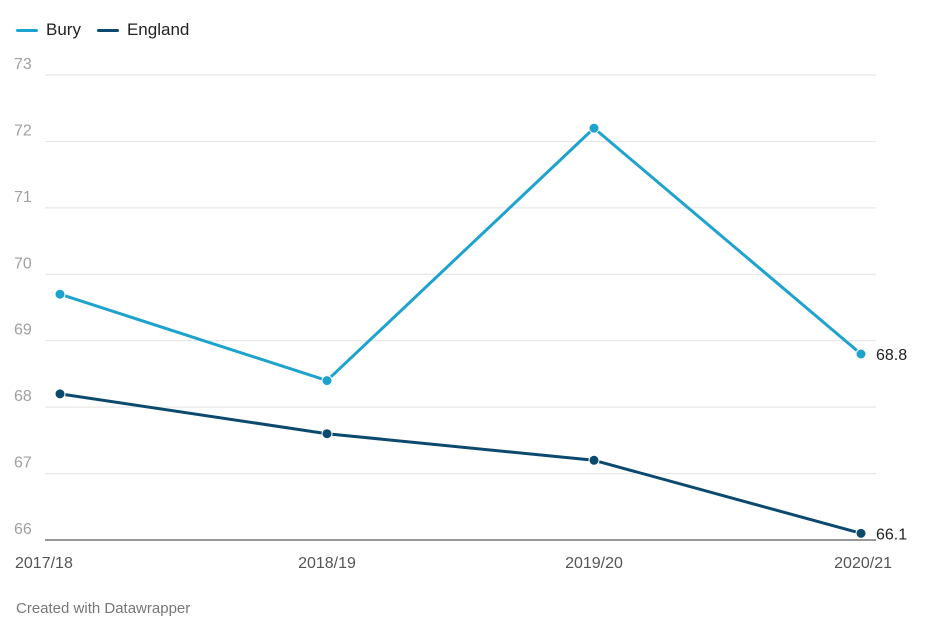 The image size is (941, 636). Describe the element at coordinates (44, 563) in the screenshot. I see `x-tick-label: 2017/18` at that location.